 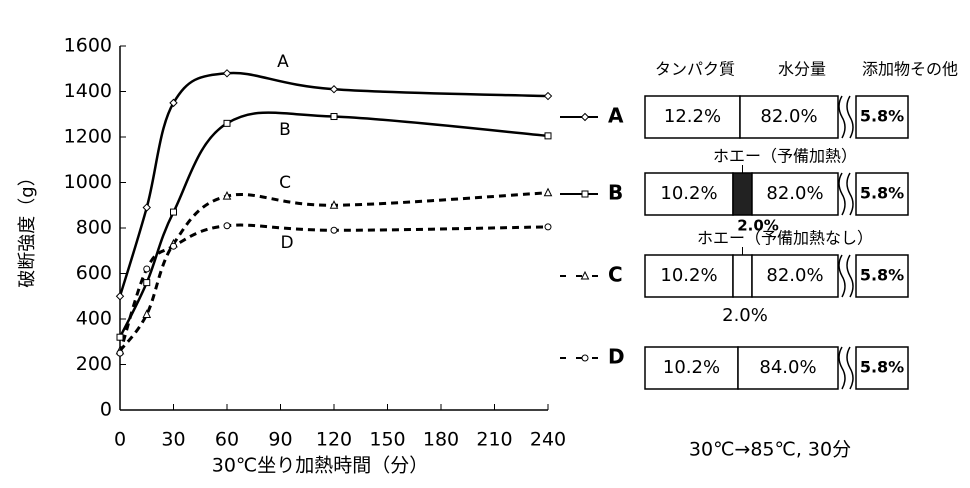 I want to click on x-tick-label: 120, so click(x=334, y=440).